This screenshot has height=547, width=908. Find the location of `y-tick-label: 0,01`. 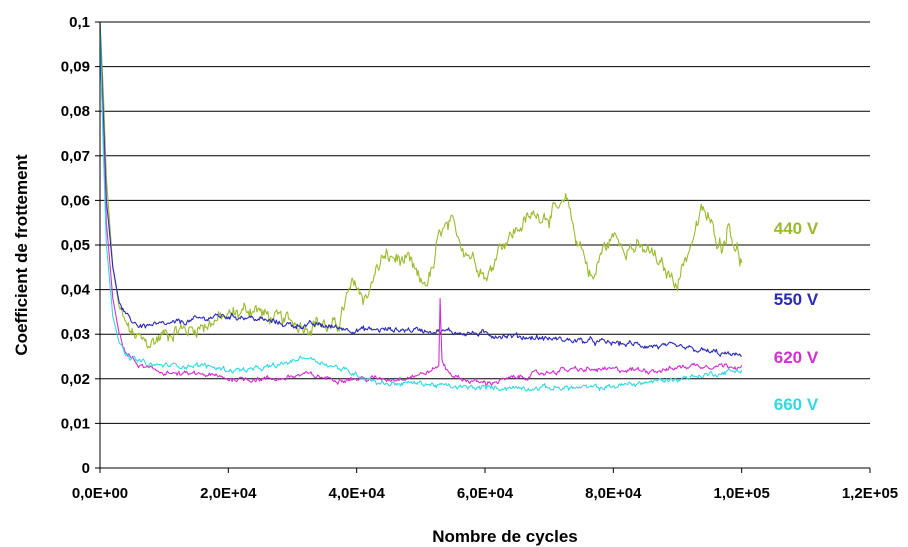

y-tick-label: 0,01 is located at coordinates (75, 423).